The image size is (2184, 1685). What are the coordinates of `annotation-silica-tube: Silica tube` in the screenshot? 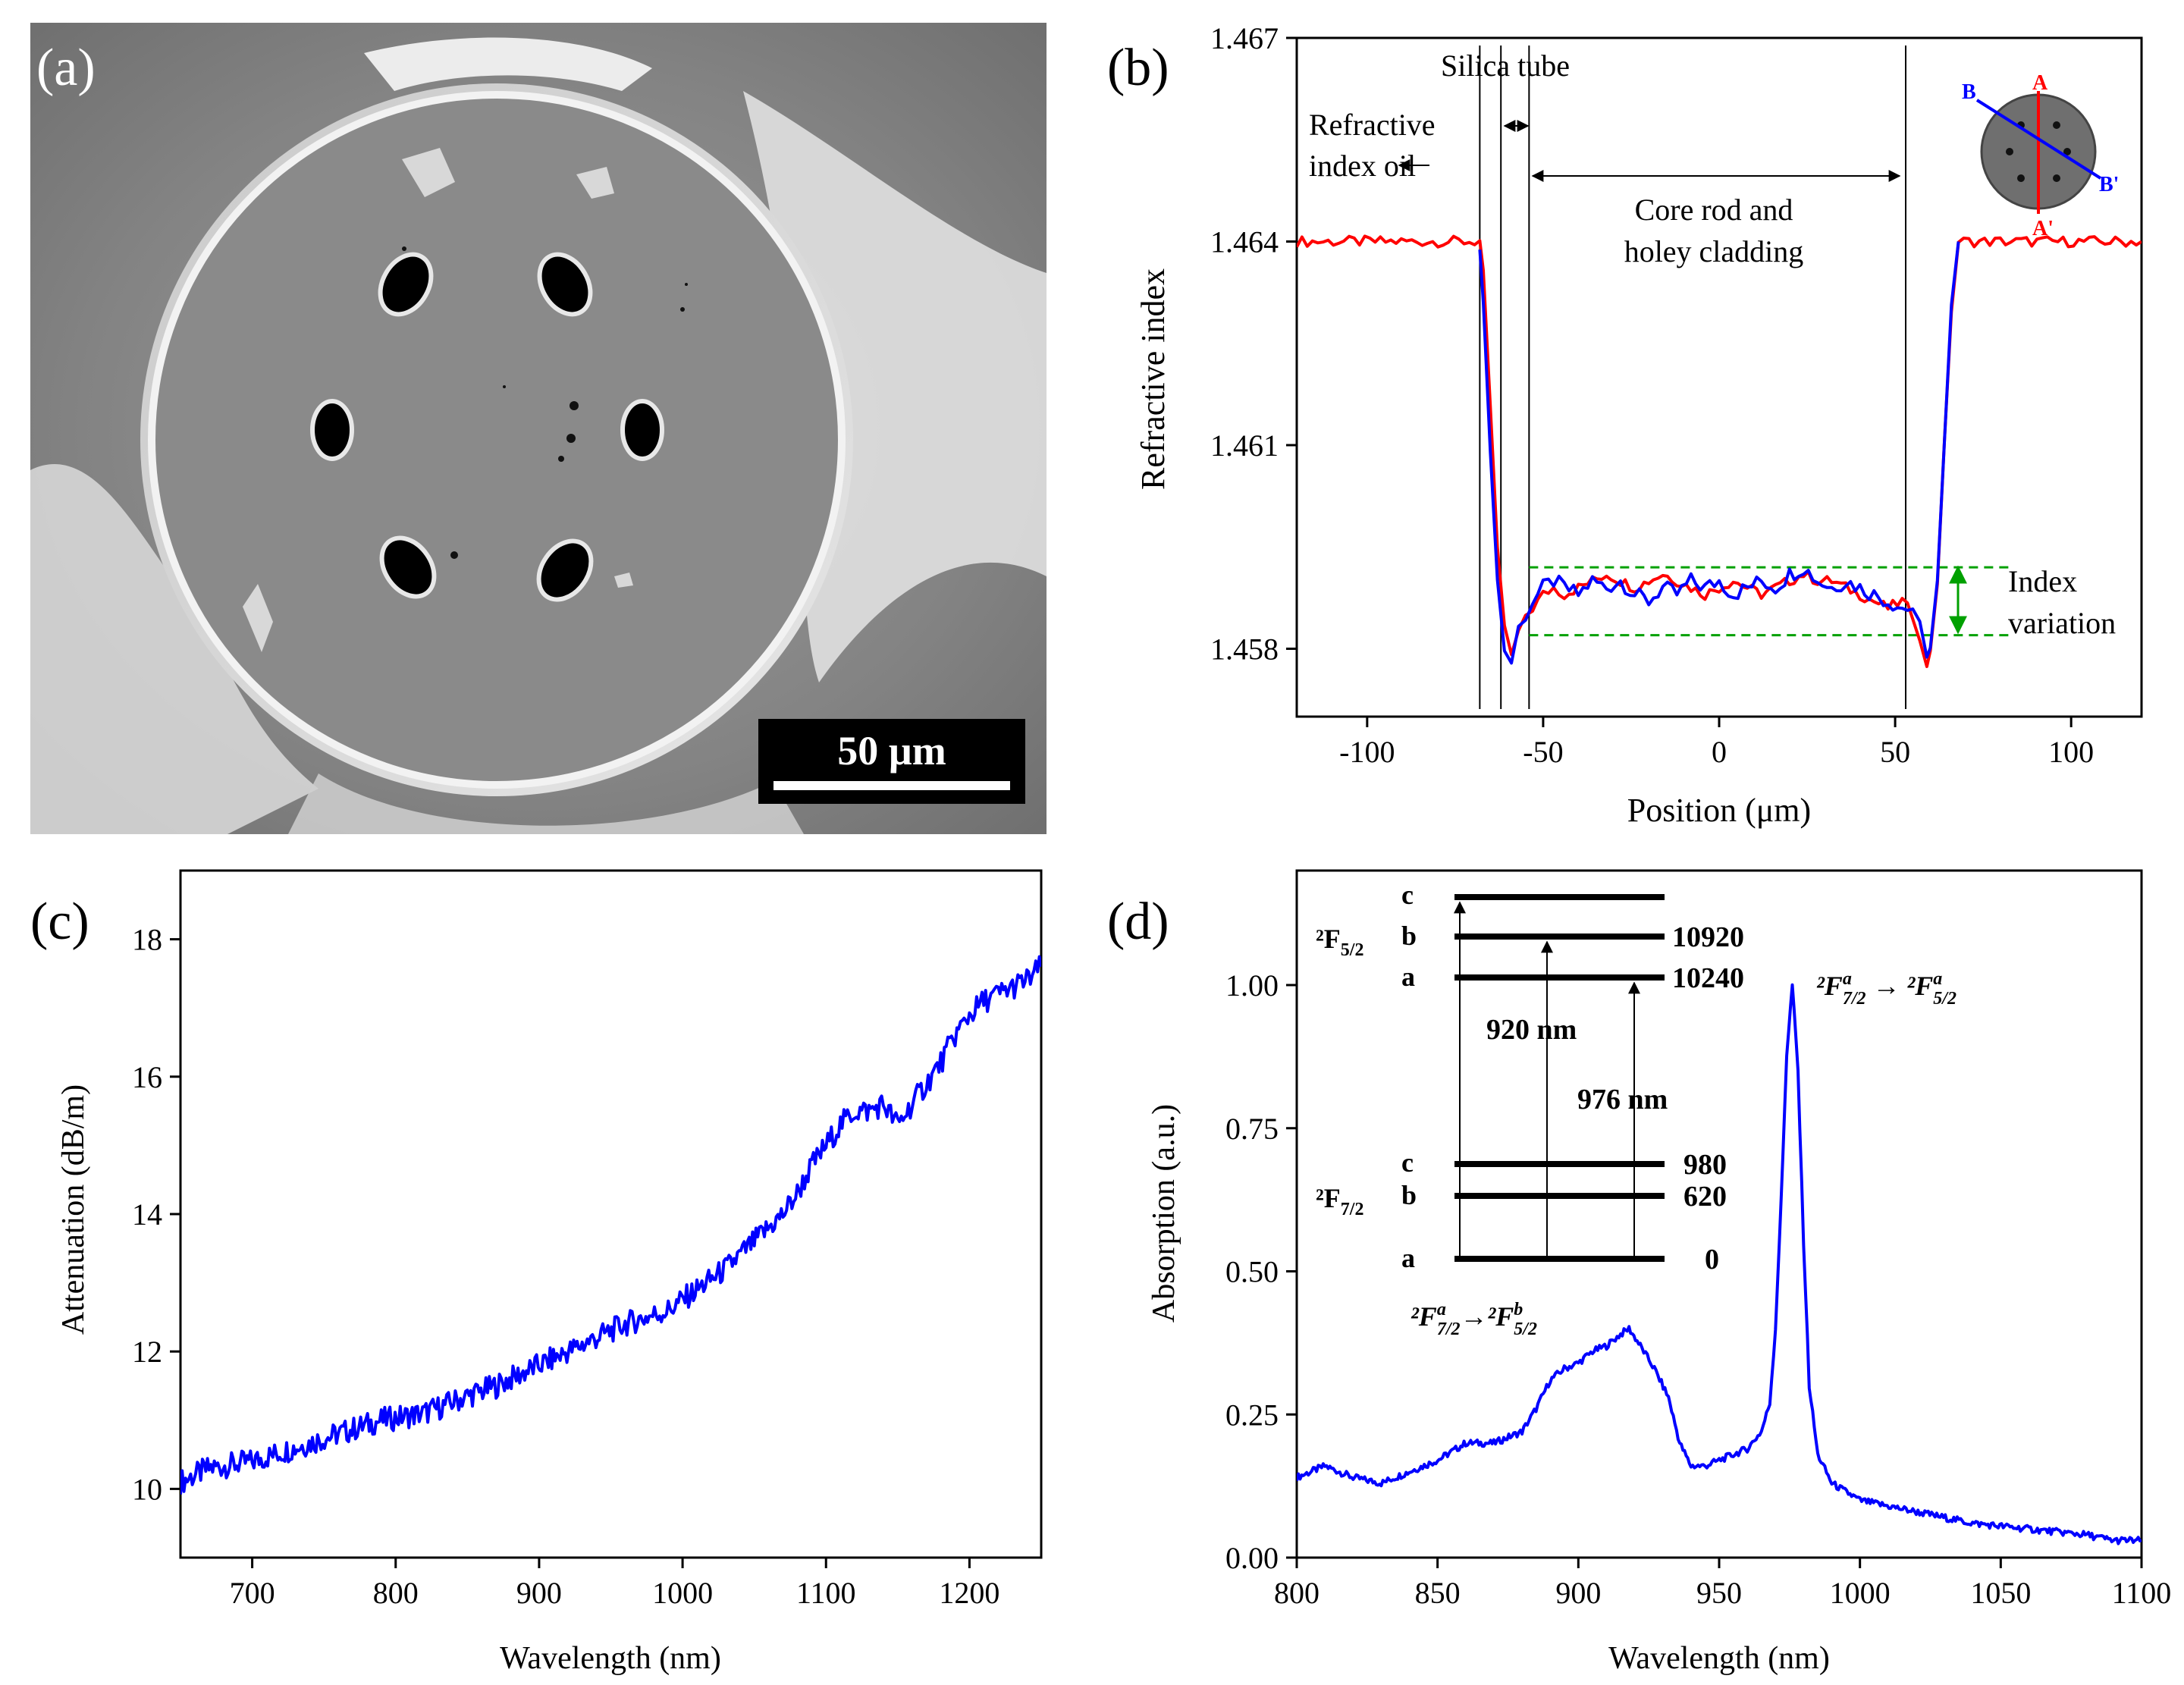 It's located at (1505, 66).